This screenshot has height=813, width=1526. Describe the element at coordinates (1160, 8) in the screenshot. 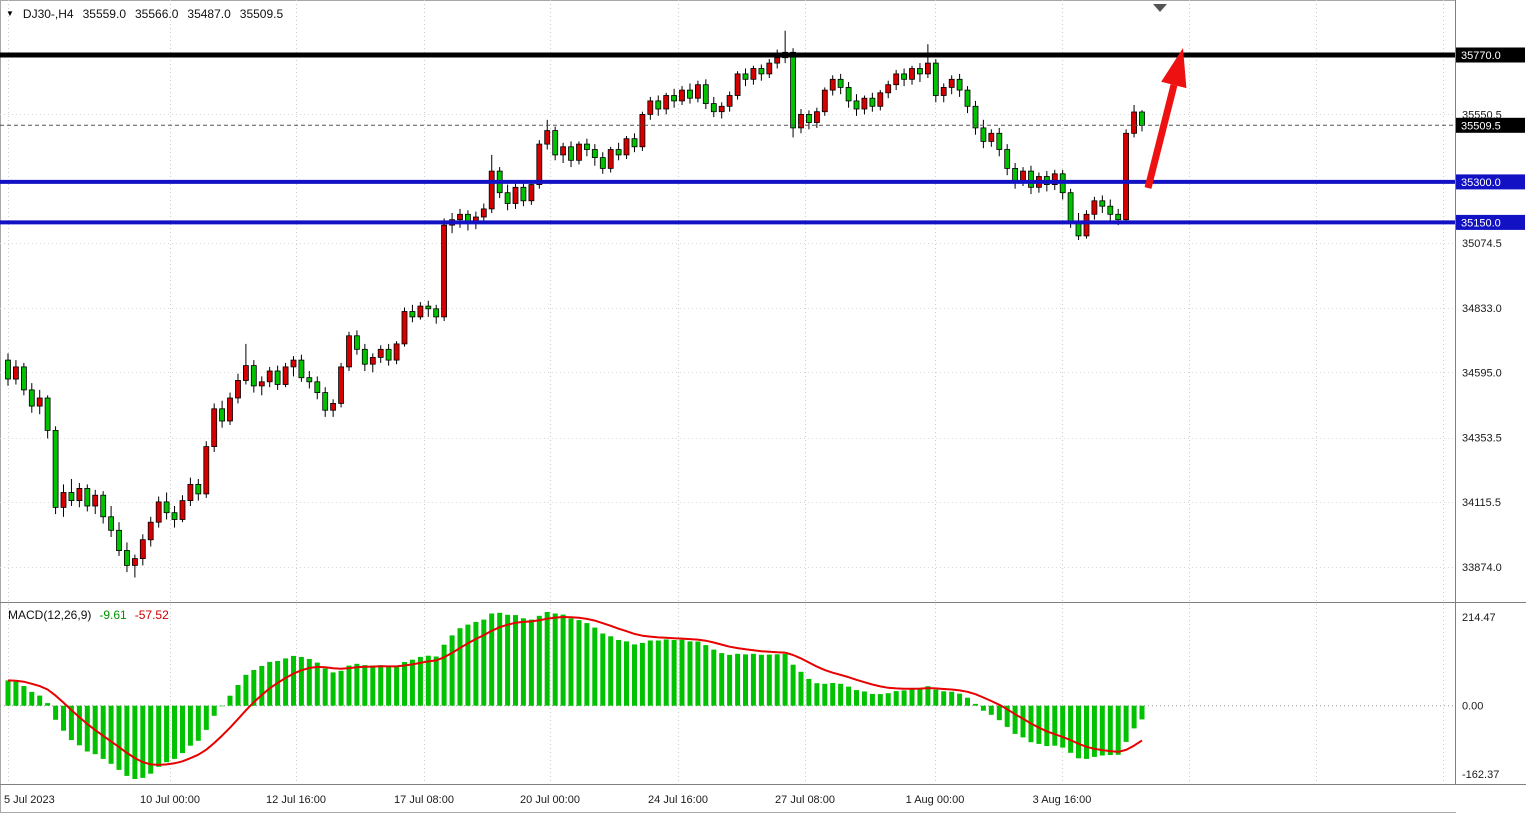

I see `chart-shift-marker-icon` at that location.